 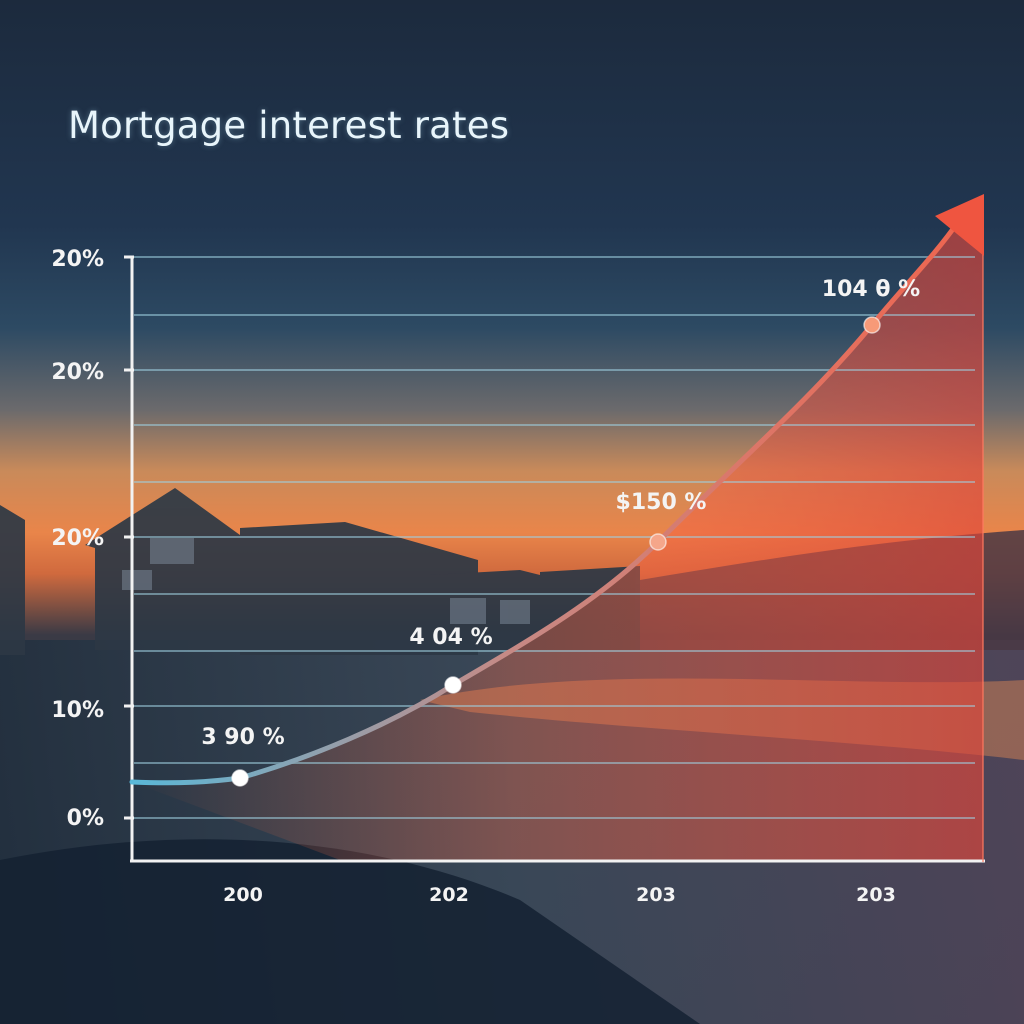 I want to click on y-tick-label: 10%, so click(x=77, y=710).